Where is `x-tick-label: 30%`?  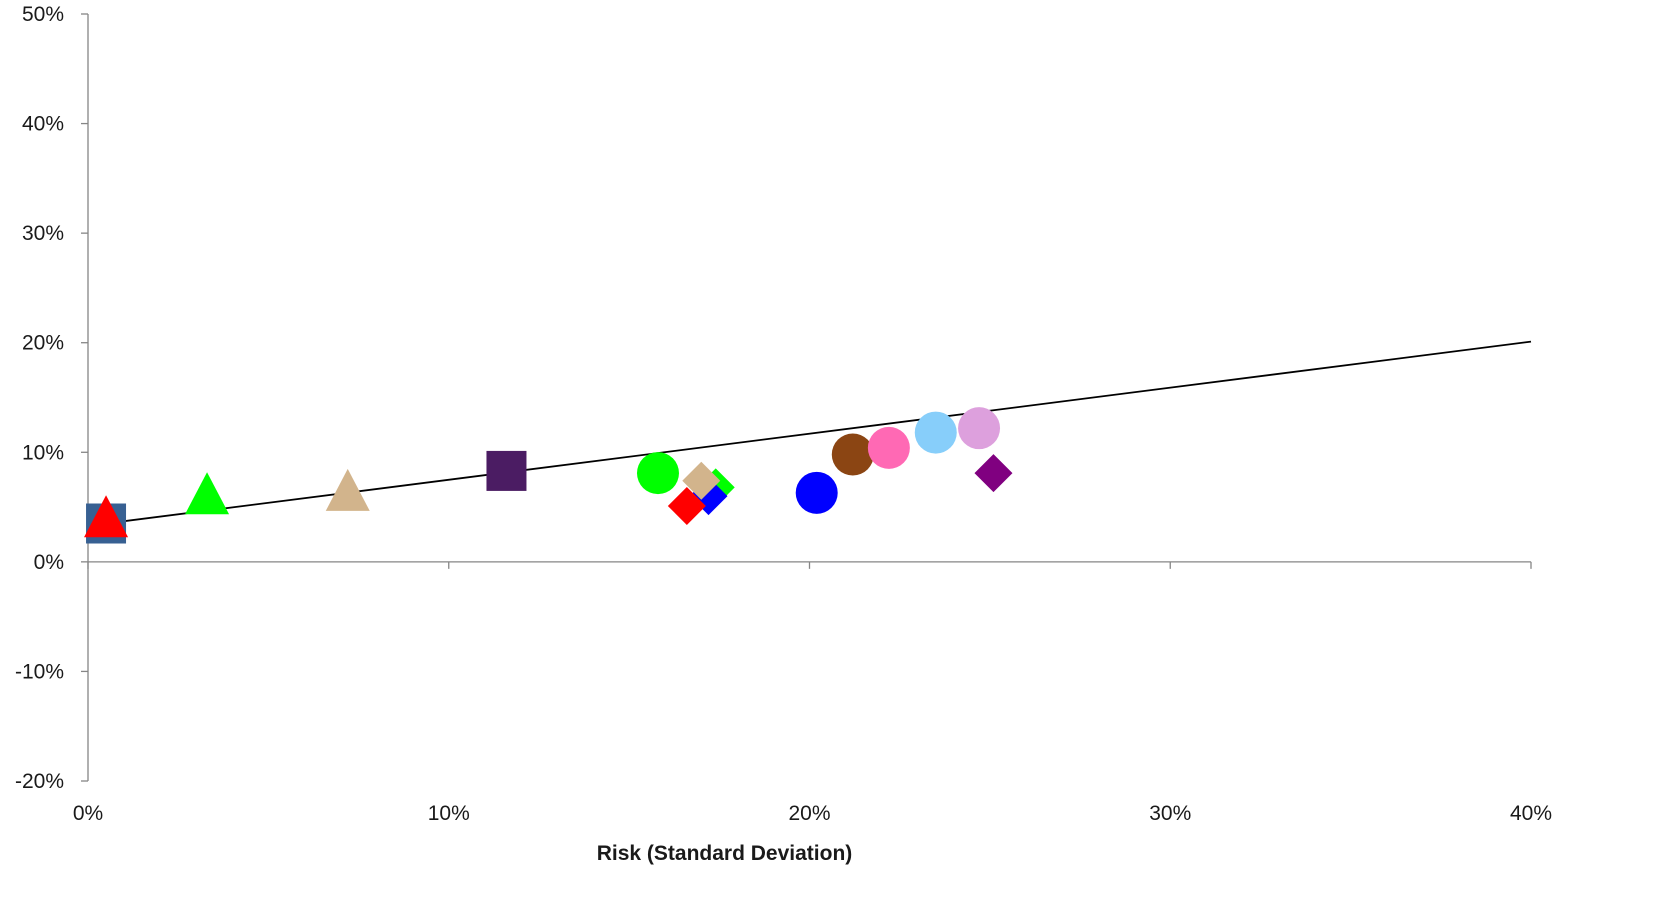
x-tick-label: 30% is located at coordinates (1170, 813).